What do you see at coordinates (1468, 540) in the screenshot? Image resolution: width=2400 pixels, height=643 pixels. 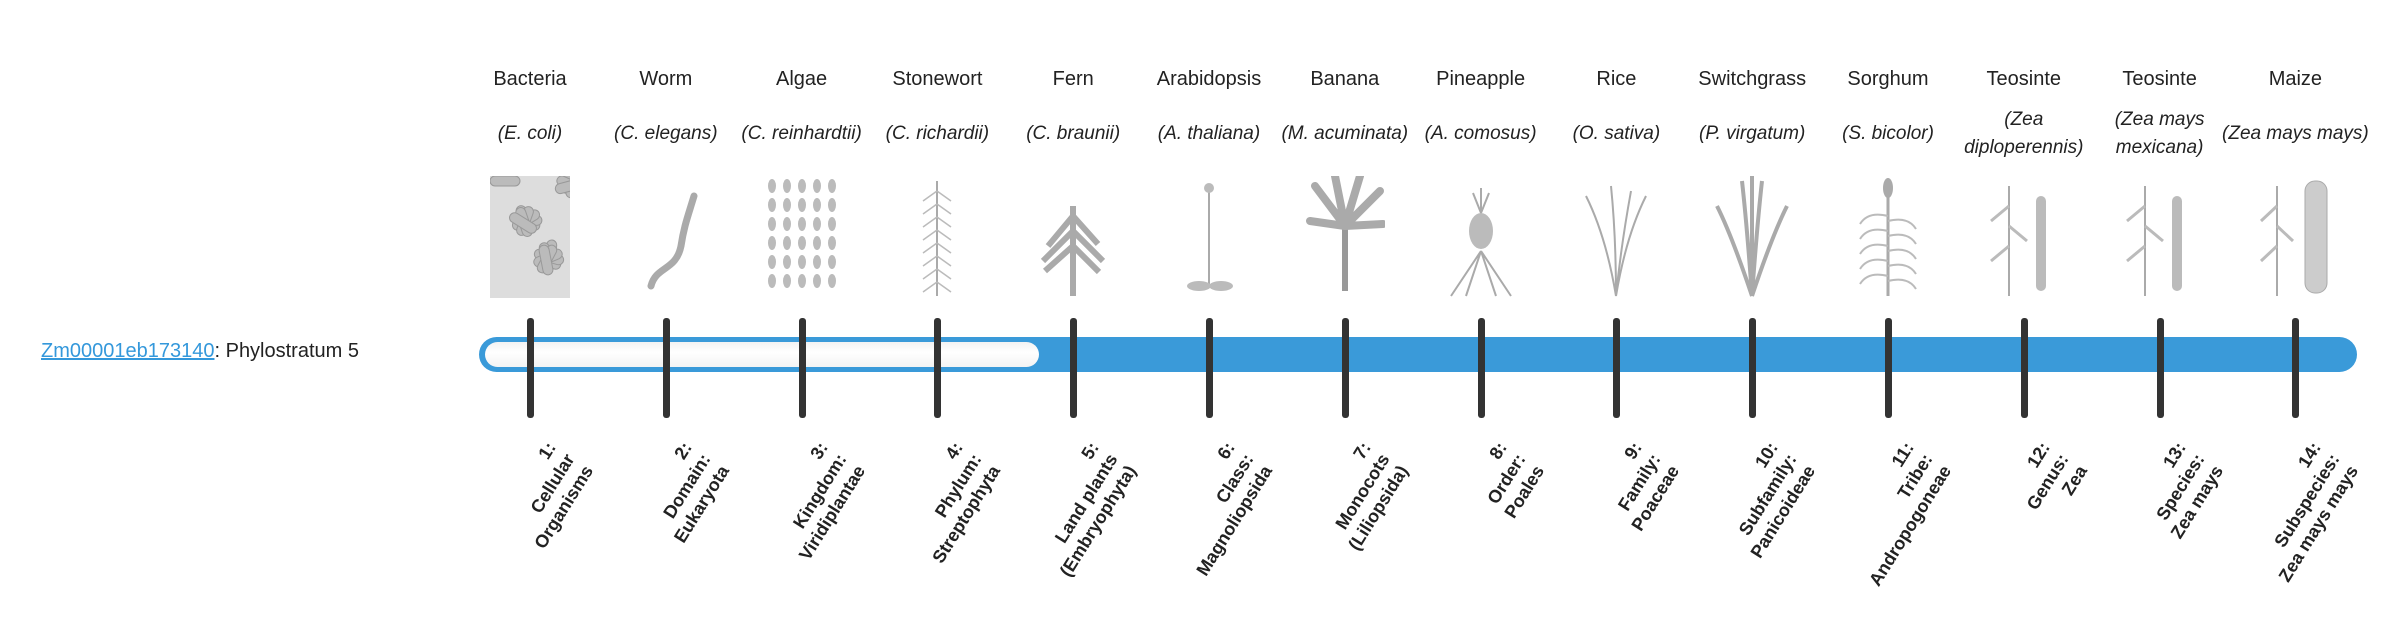 I see `stratum-label: 8: Order: Poales` at bounding box center [1468, 540].